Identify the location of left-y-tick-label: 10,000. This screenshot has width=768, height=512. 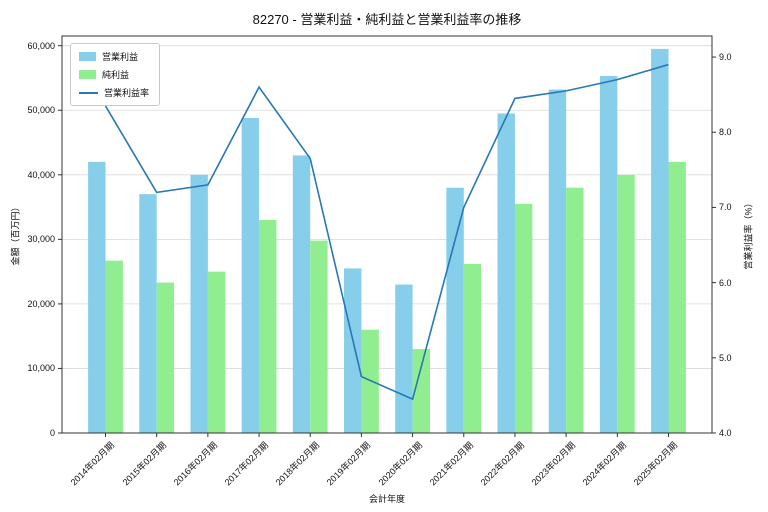
(41, 368).